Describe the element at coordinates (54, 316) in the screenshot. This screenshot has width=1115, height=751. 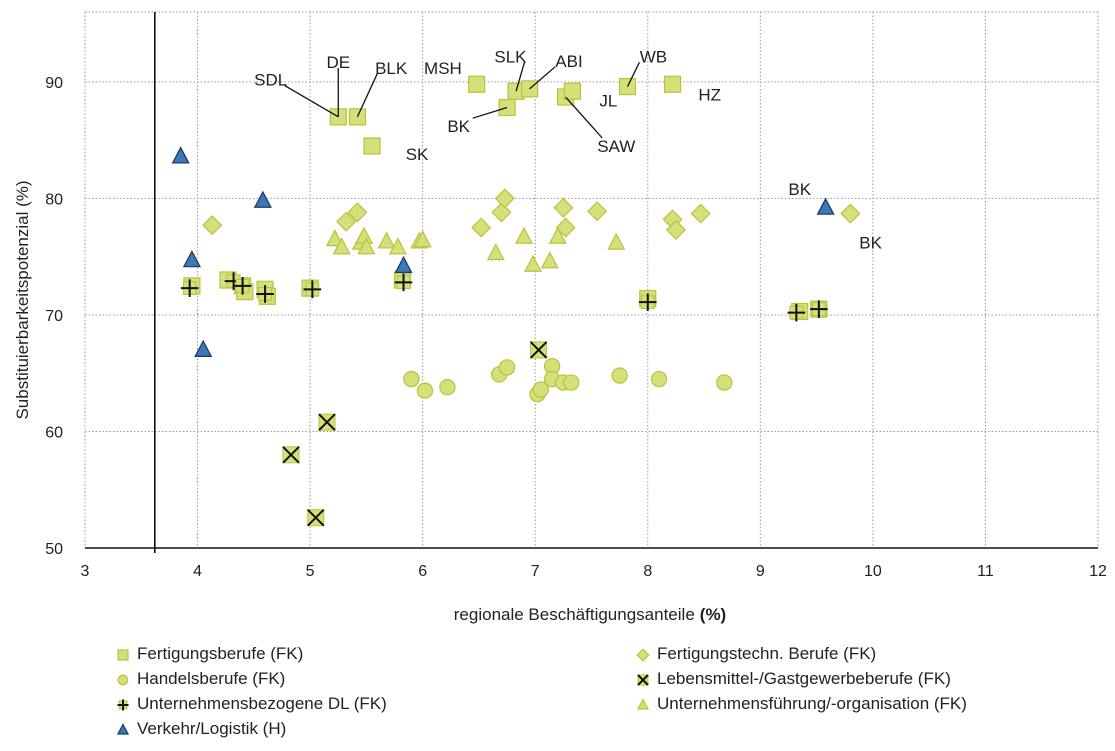
I see `y-tick-label: 70` at that location.